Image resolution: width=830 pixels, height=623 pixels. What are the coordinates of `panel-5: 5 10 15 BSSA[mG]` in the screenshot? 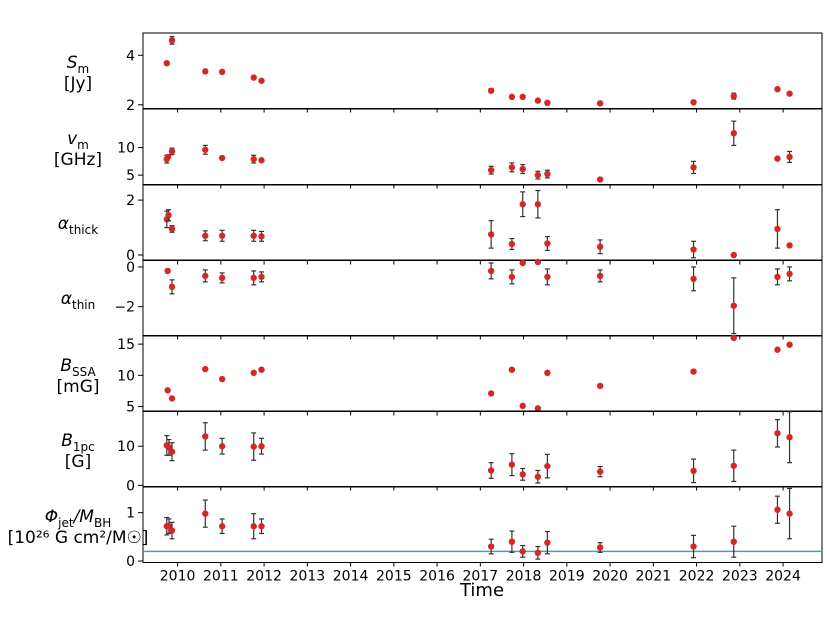 It's located at (440, 375).